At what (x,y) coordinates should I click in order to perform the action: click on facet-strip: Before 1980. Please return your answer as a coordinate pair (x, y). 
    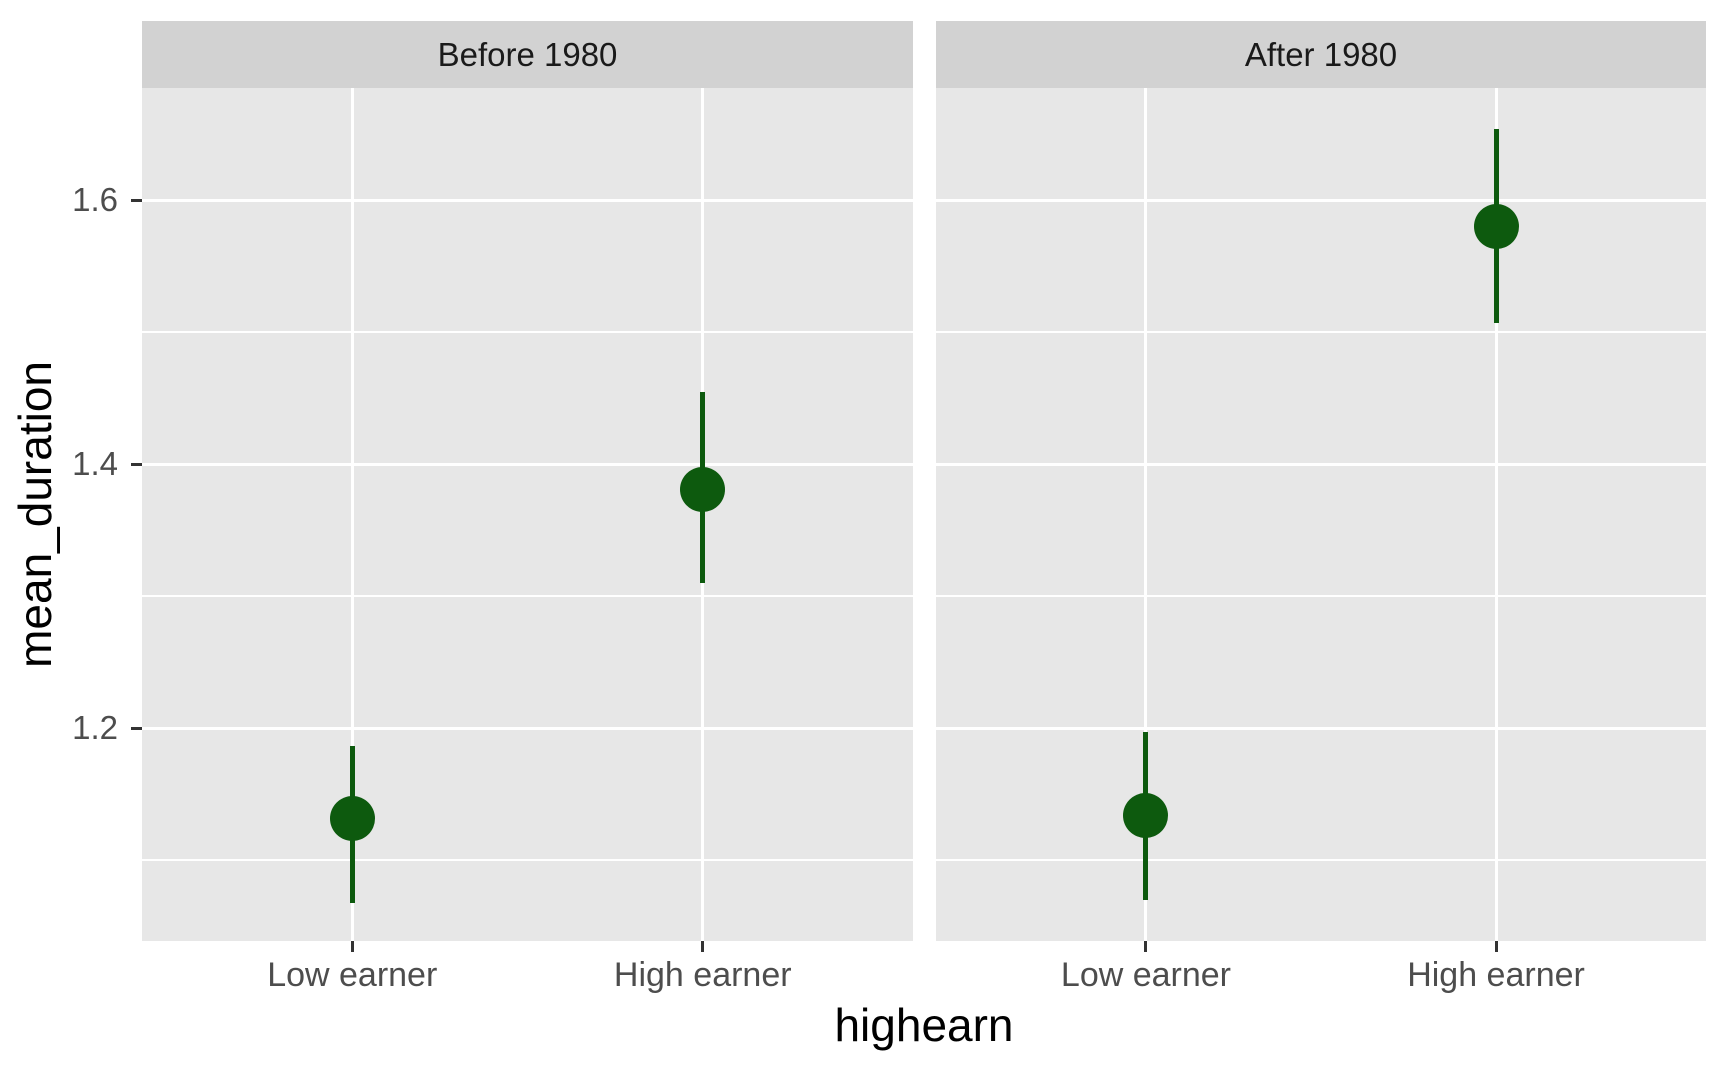
    Looking at the image, I should click on (527, 54).